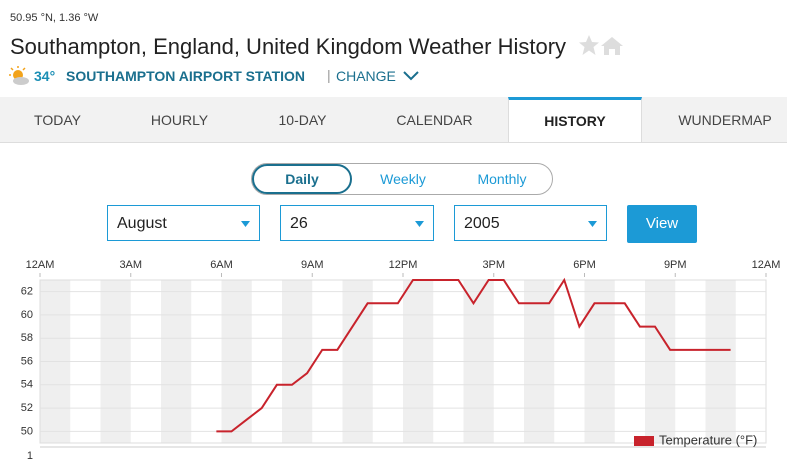 This screenshot has height=463, width=787. What do you see at coordinates (27, 385) in the screenshot?
I see `y-tick-label: 54` at bounding box center [27, 385].